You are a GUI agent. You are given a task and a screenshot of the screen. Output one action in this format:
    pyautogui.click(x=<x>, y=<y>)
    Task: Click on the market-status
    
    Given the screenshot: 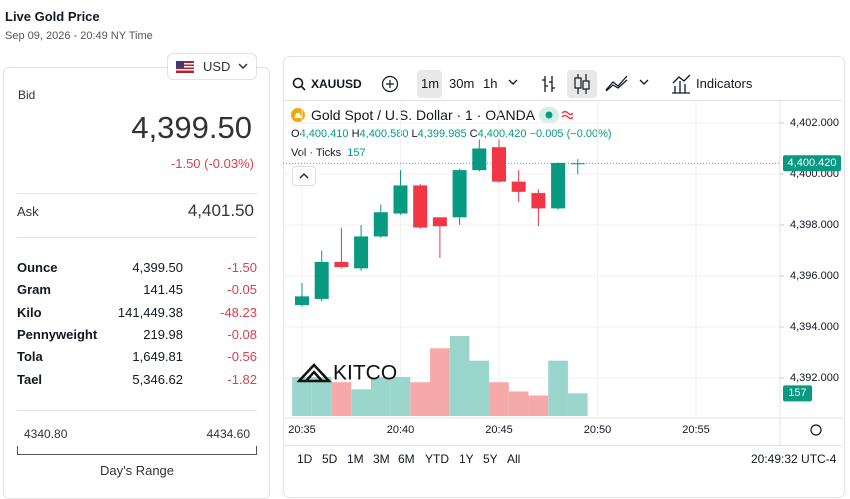 What is the action you would take?
    pyautogui.click(x=556, y=115)
    